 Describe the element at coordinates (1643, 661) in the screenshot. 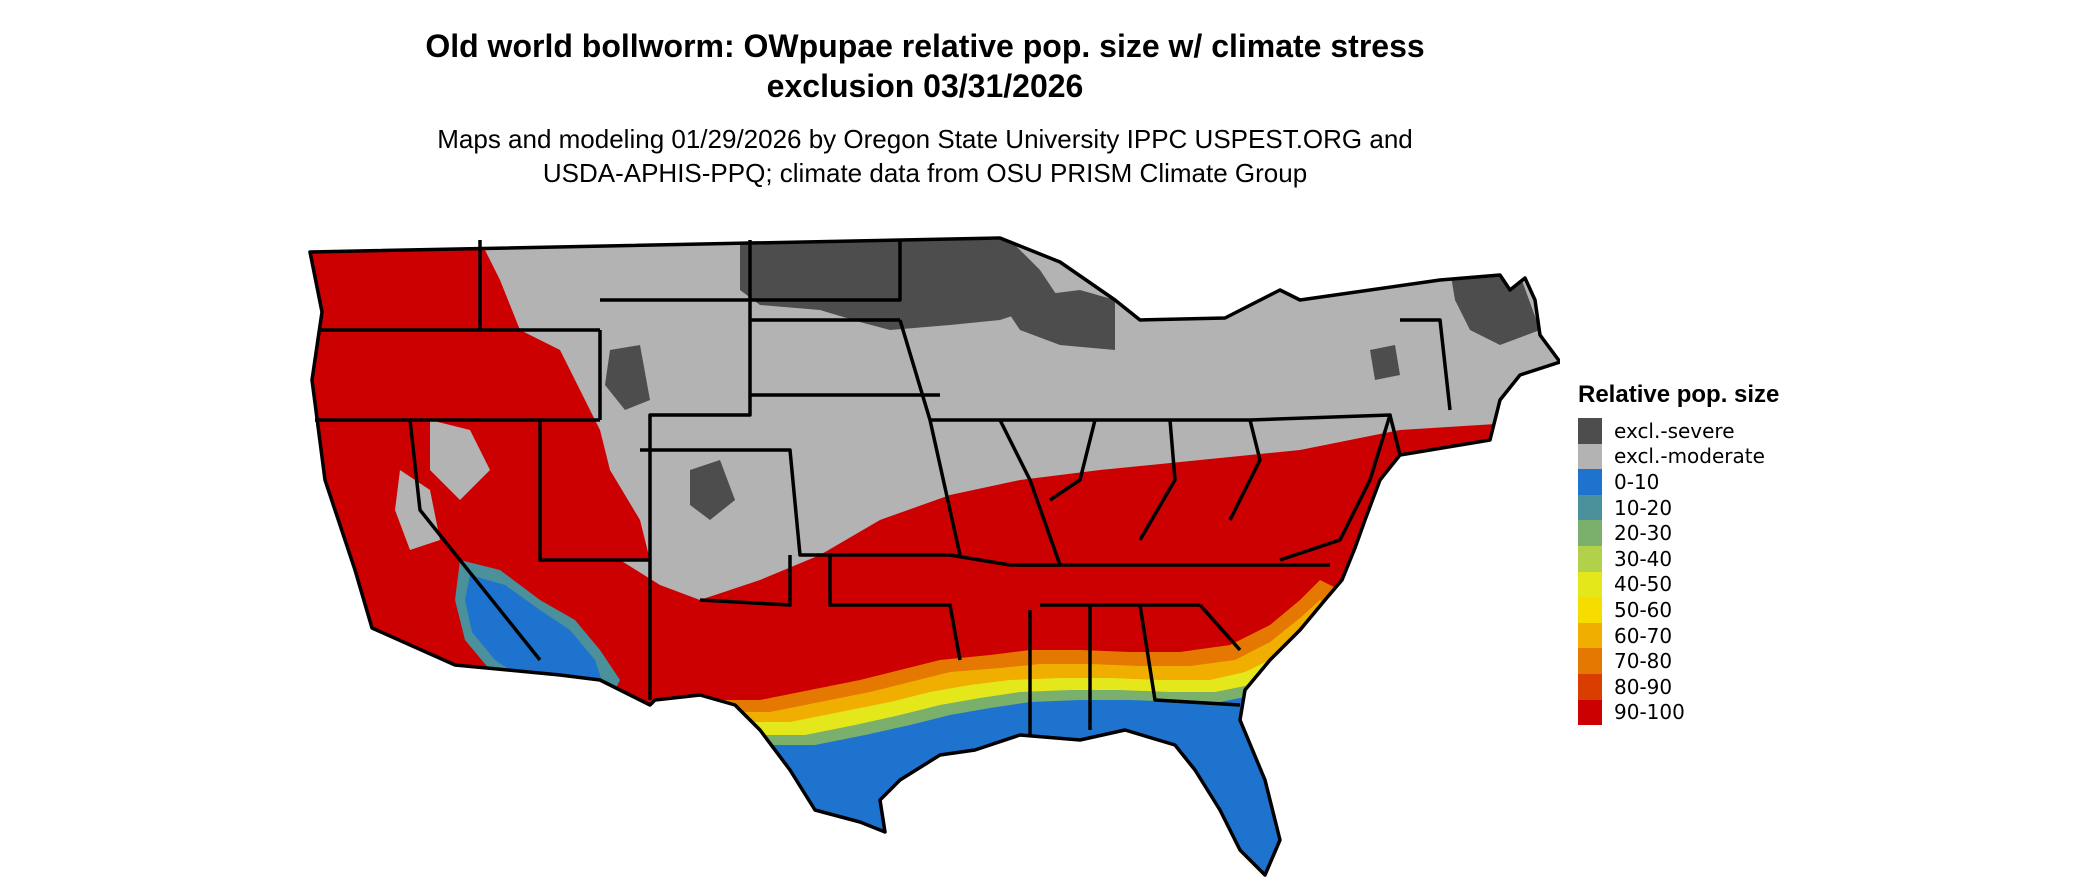

I see `legend-label: 70-80` at that location.